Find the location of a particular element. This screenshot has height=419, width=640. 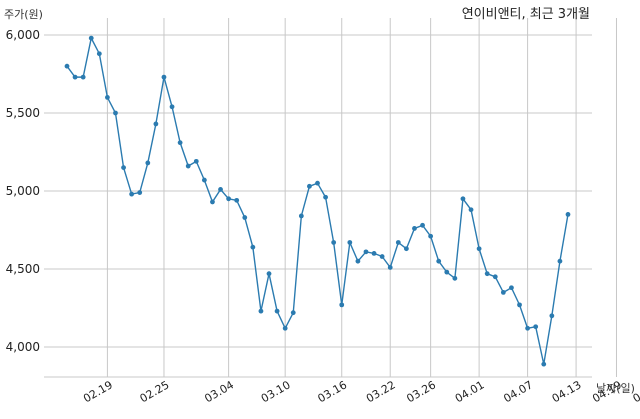

x-tick-label: 03.26 is located at coordinates (421, 391).